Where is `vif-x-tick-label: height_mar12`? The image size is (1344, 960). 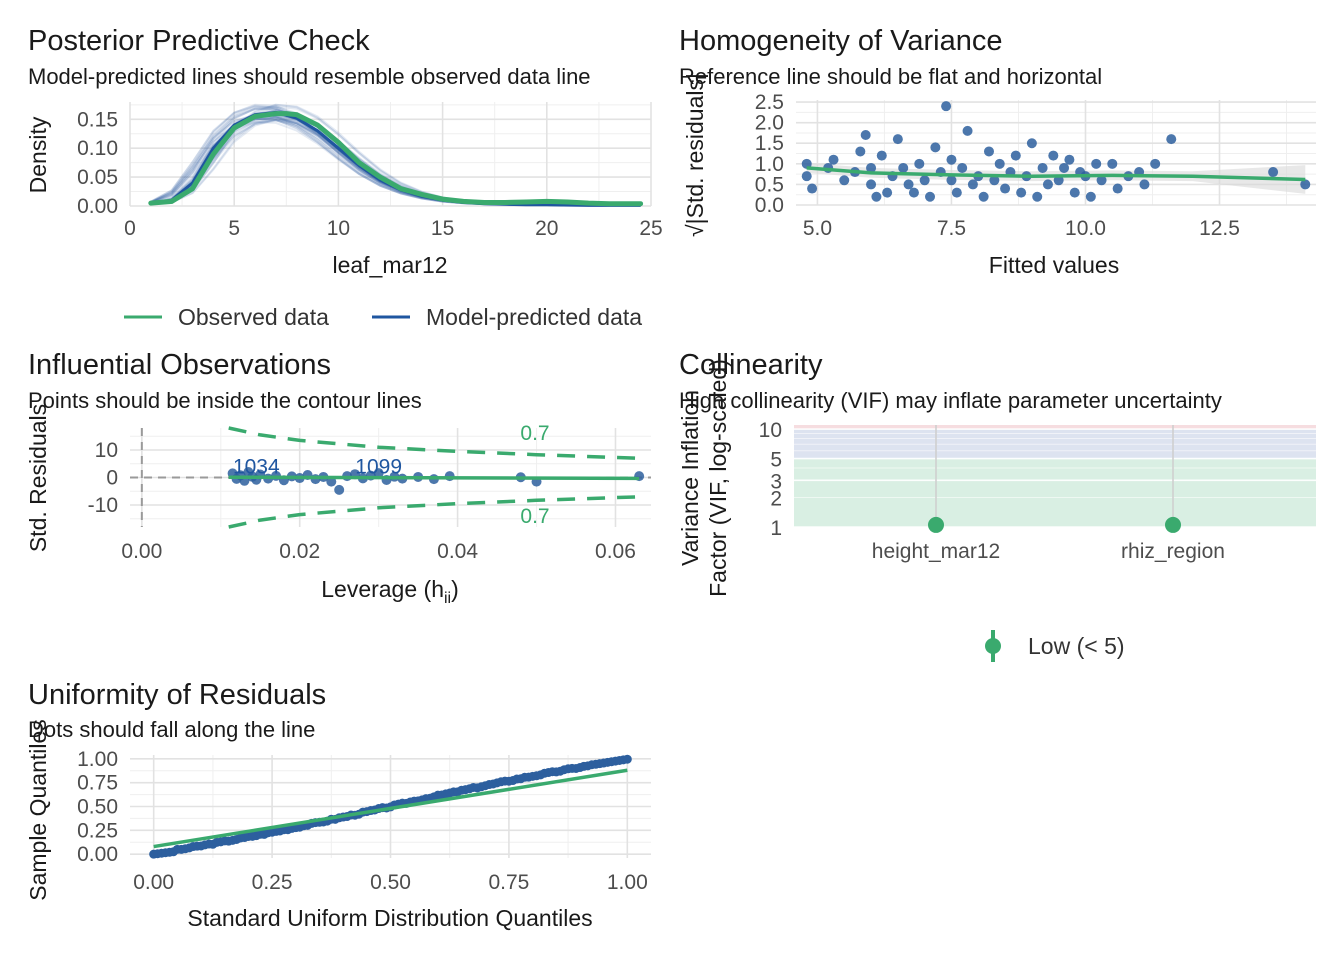 vif-x-tick-label: height_mar12 is located at coordinates (936, 551).